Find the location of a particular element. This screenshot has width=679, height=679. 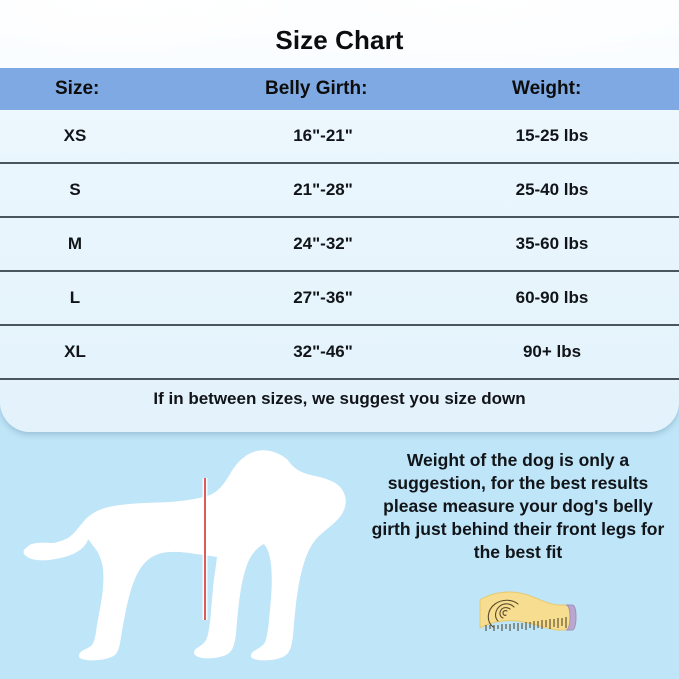

dog-ear-icon is located at coordinates (266, 481).